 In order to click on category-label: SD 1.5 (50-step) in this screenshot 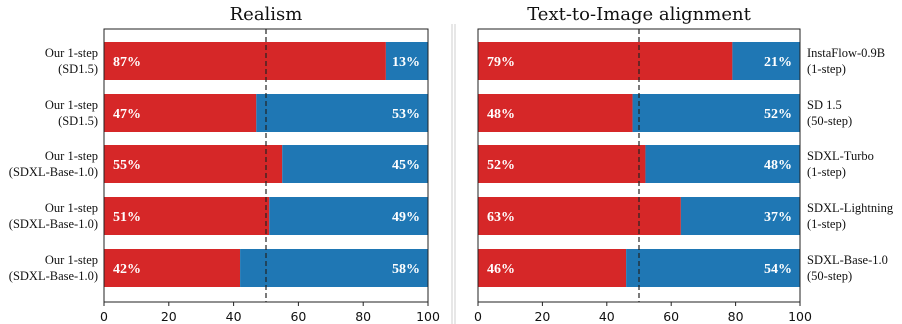, I will do `click(829, 113)`.